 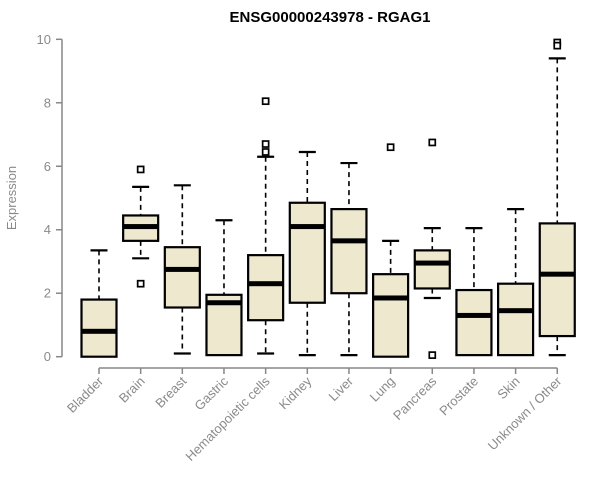 I want to click on x-category-label: Gastric, so click(x=211, y=393).